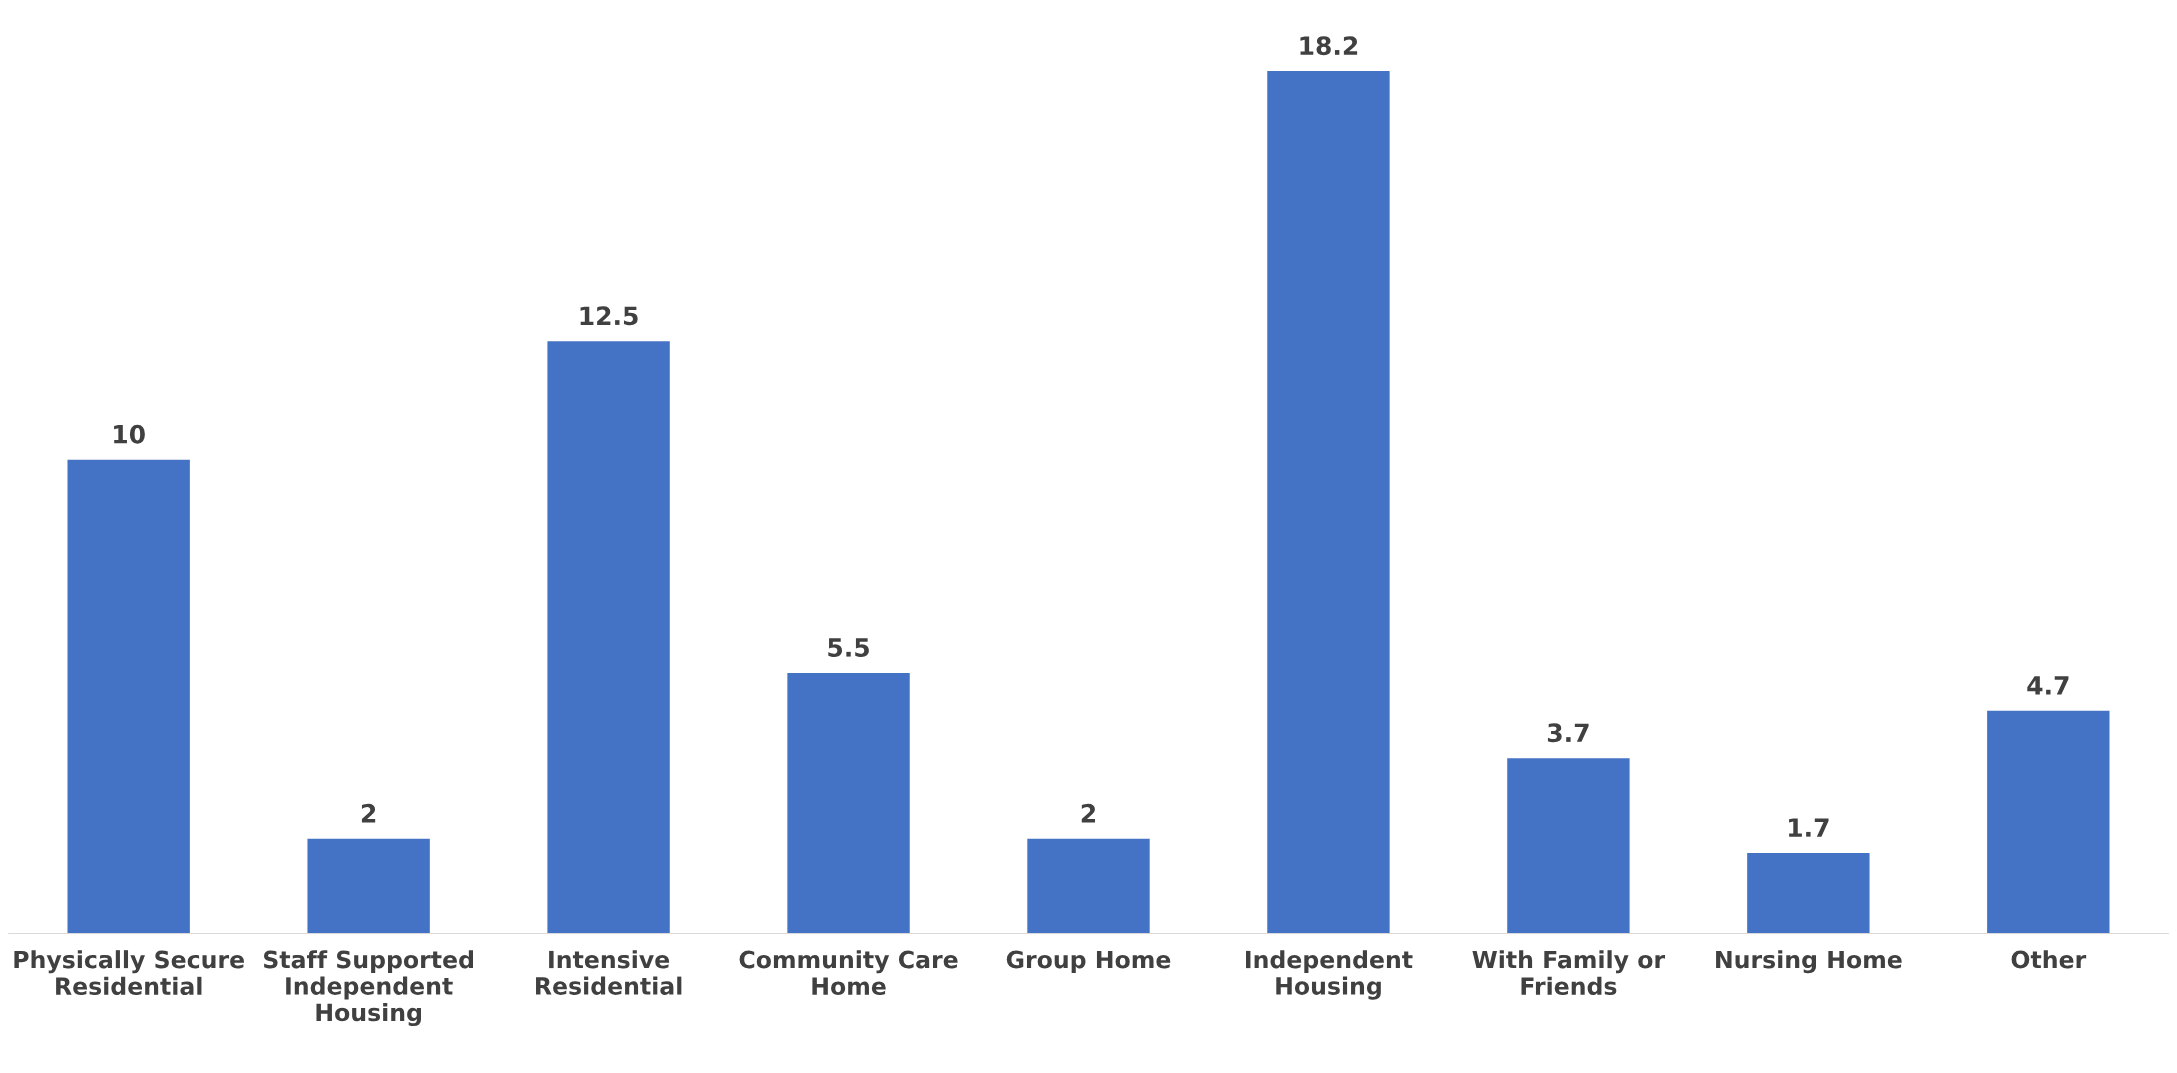 The height and width of the screenshot is (1073, 2177). Describe the element at coordinates (368, 988) in the screenshot. I see `x-tick-label: Staff Supported Independent Housing` at that location.